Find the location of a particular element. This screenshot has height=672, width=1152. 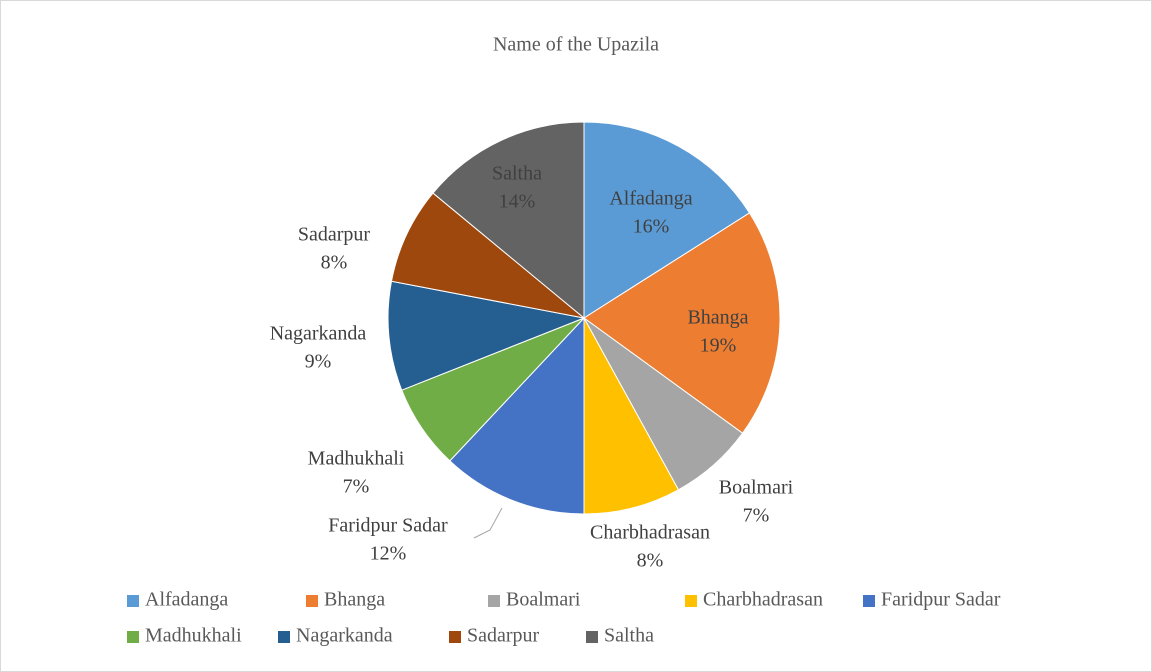

legend-label: Madhukhali is located at coordinates (193, 636).